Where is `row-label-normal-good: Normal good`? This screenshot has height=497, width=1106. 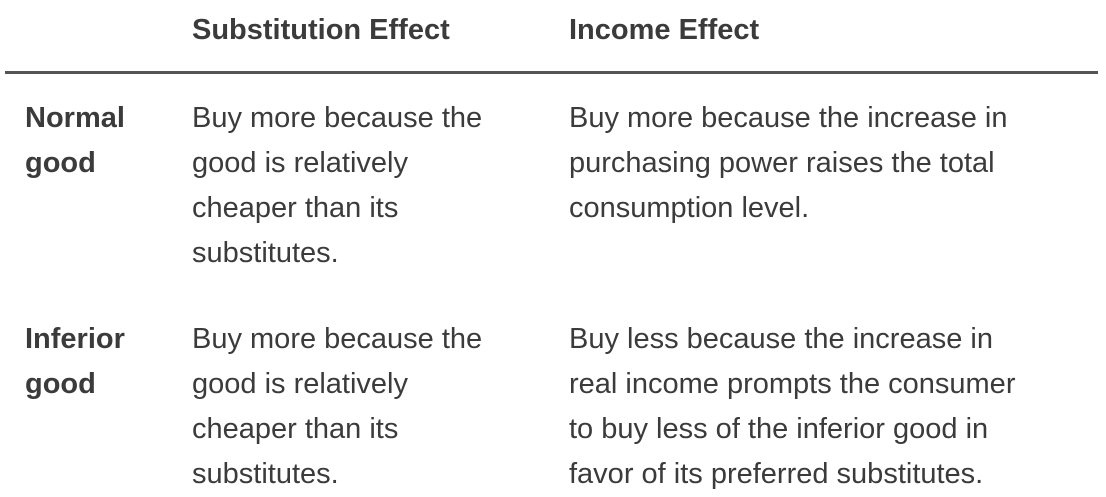 row-label-normal-good: Normal good is located at coordinates (97, 141).